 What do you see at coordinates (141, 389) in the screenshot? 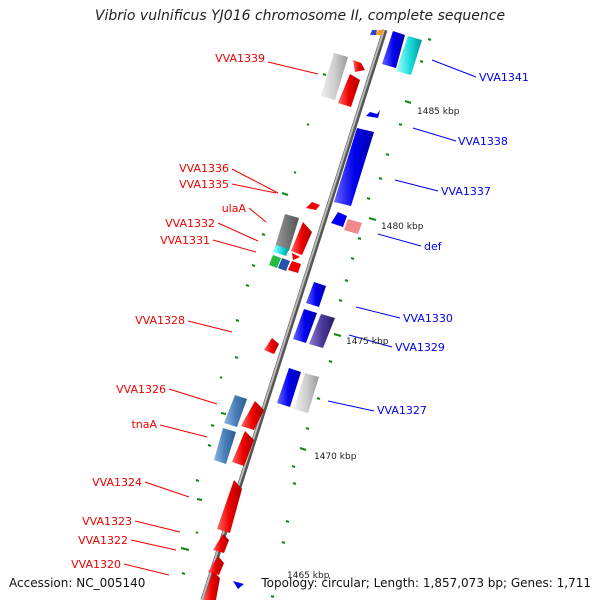
I see `gene-label: VVA1326` at bounding box center [141, 389].